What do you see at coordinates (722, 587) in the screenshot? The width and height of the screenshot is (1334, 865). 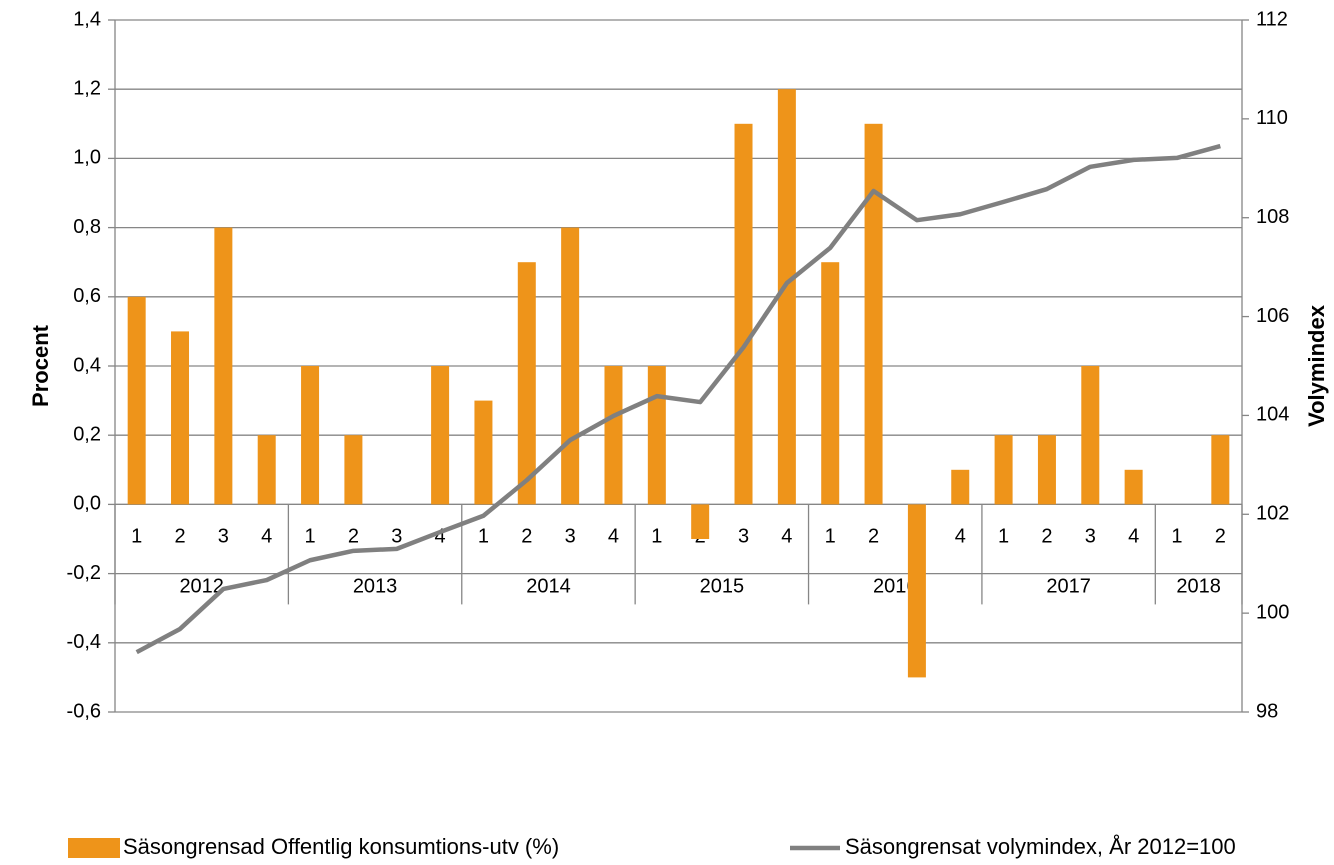 I see `x-group-label: 2015` at bounding box center [722, 587].